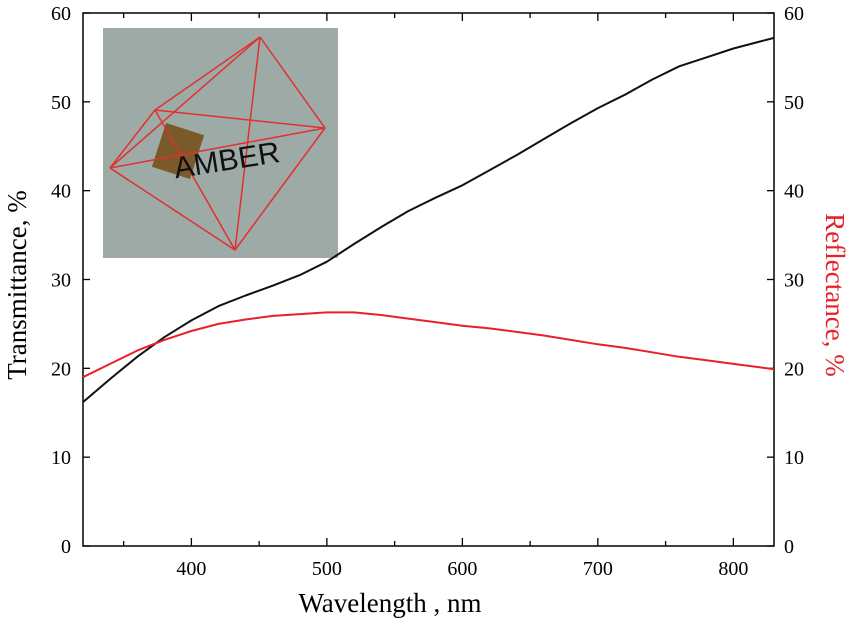 This screenshot has width=850, height=623. What do you see at coordinates (794, 14) in the screenshot?
I see `y2-tick-label: 60` at bounding box center [794, 14].